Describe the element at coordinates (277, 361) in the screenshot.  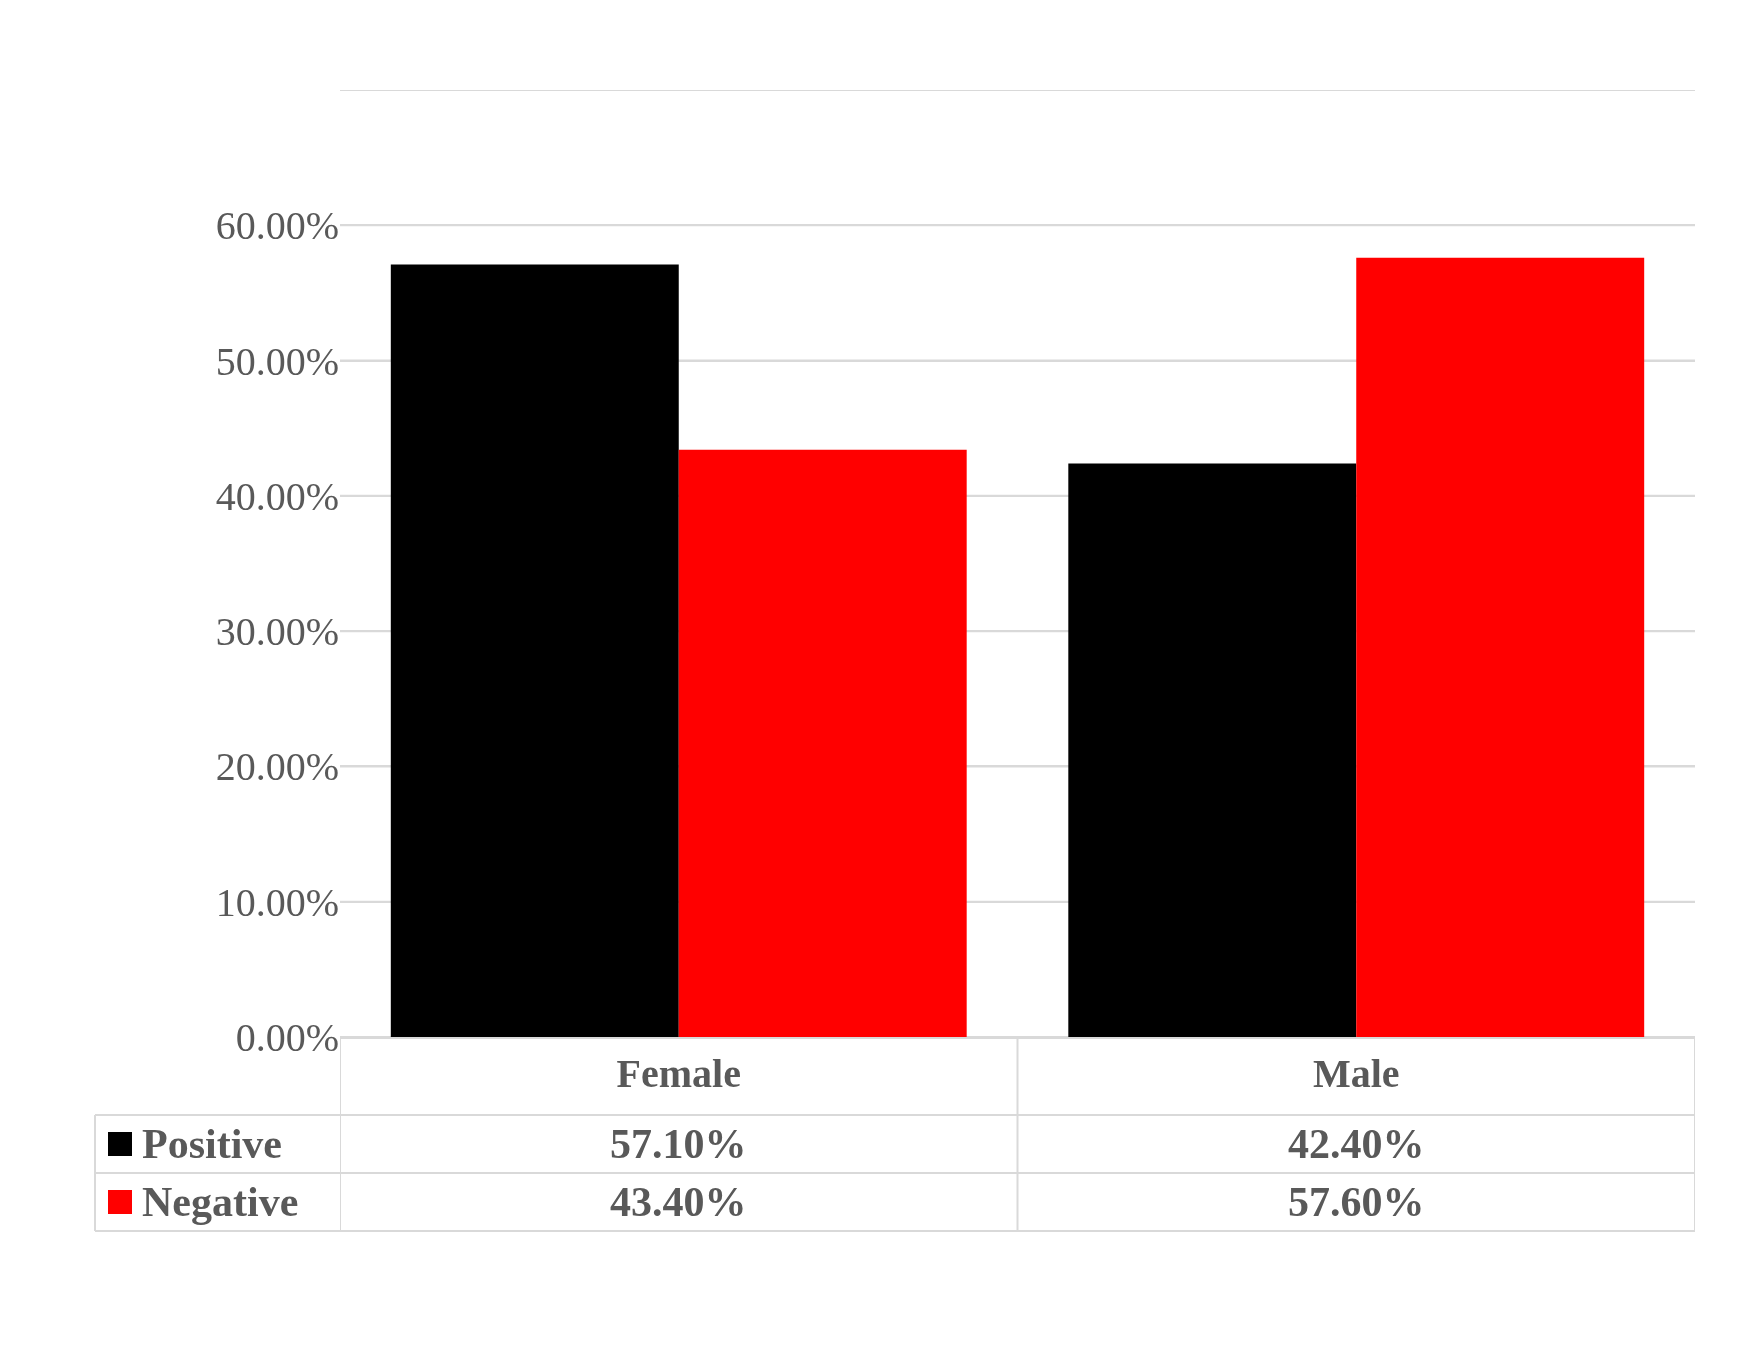
I see `y-tick-label: 50.00%` at that location.